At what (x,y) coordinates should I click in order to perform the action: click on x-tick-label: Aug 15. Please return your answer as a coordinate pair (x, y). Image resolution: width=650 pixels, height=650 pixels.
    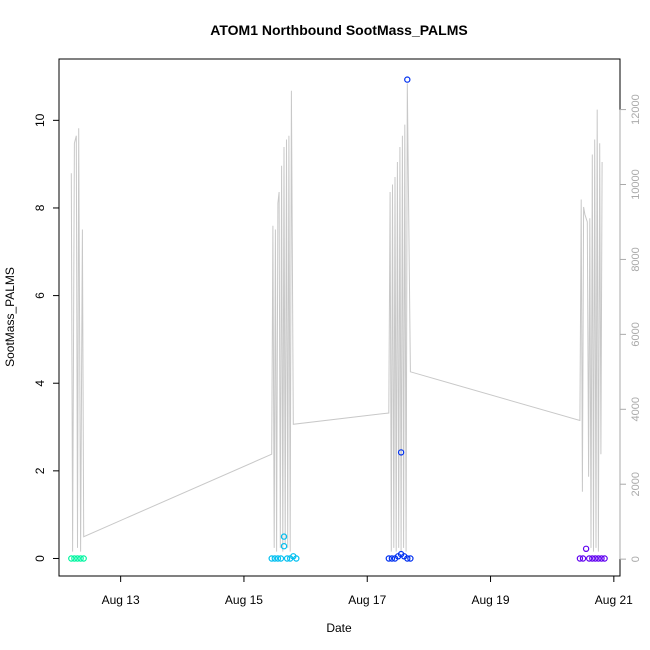
    Looking at the image, I should click on (244, 600).